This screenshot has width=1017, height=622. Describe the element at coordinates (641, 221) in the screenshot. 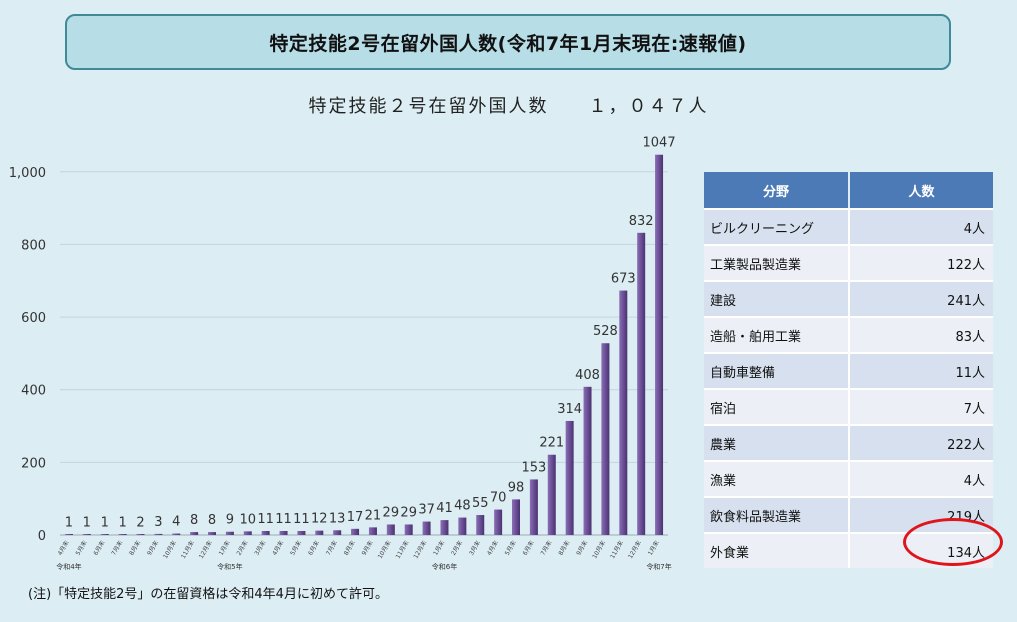

I see `data-label: 832` at that location.